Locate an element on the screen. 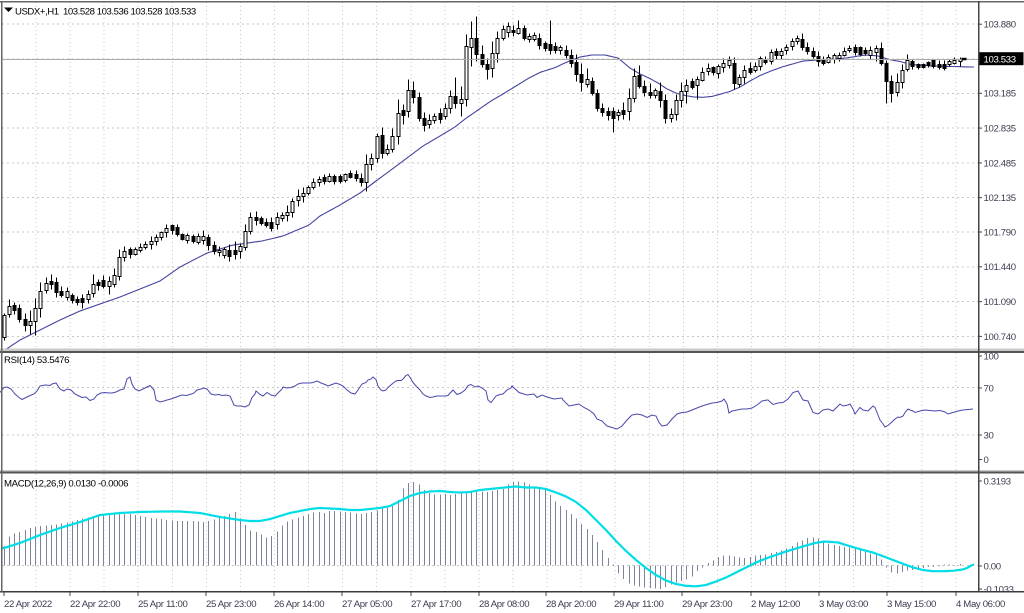 The image size is (1024, 613). svg-text: 2 May 12:00 is located at coordinates (775, 604).